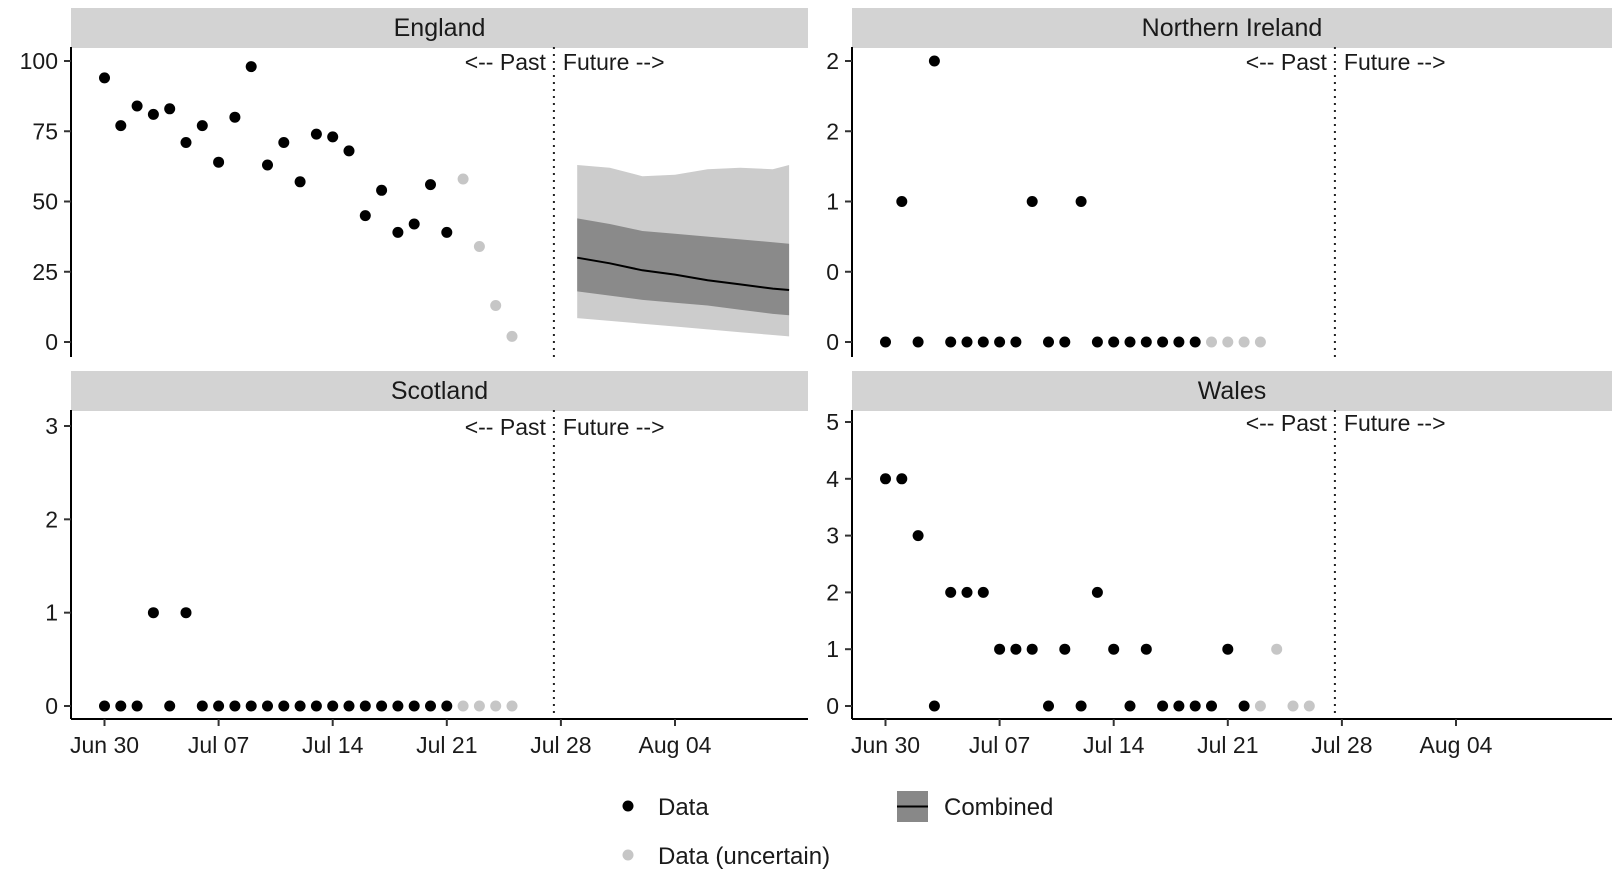 The height and width of the screenshot is (894, 1612). Describe the element at coordinates (837, 830) in the screenshot. I see `legend: Data Data (uncertain) Combined` at that location.